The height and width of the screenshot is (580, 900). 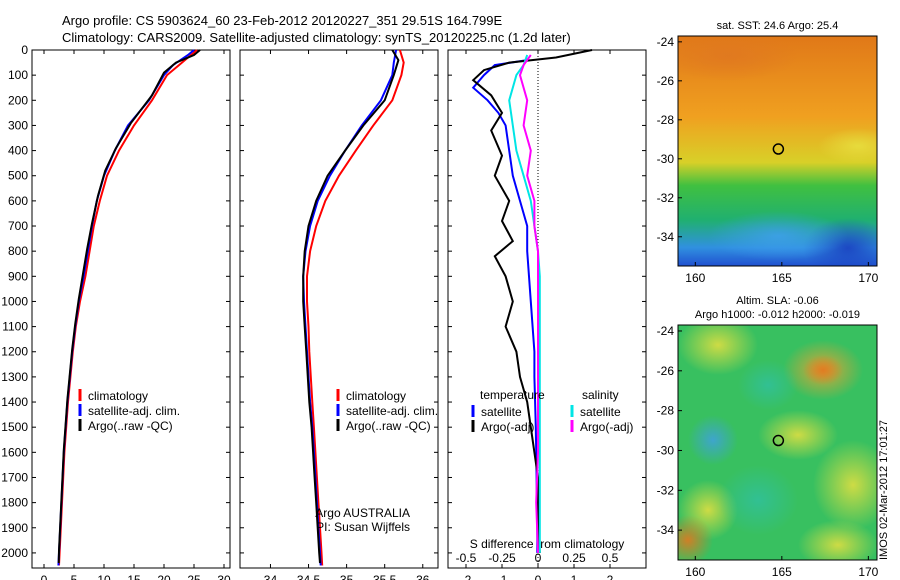 What do you see at coordinates (14, 402) in the screenshot?
I see `y-tick-label: 1400` at bounding box center [14, 402].